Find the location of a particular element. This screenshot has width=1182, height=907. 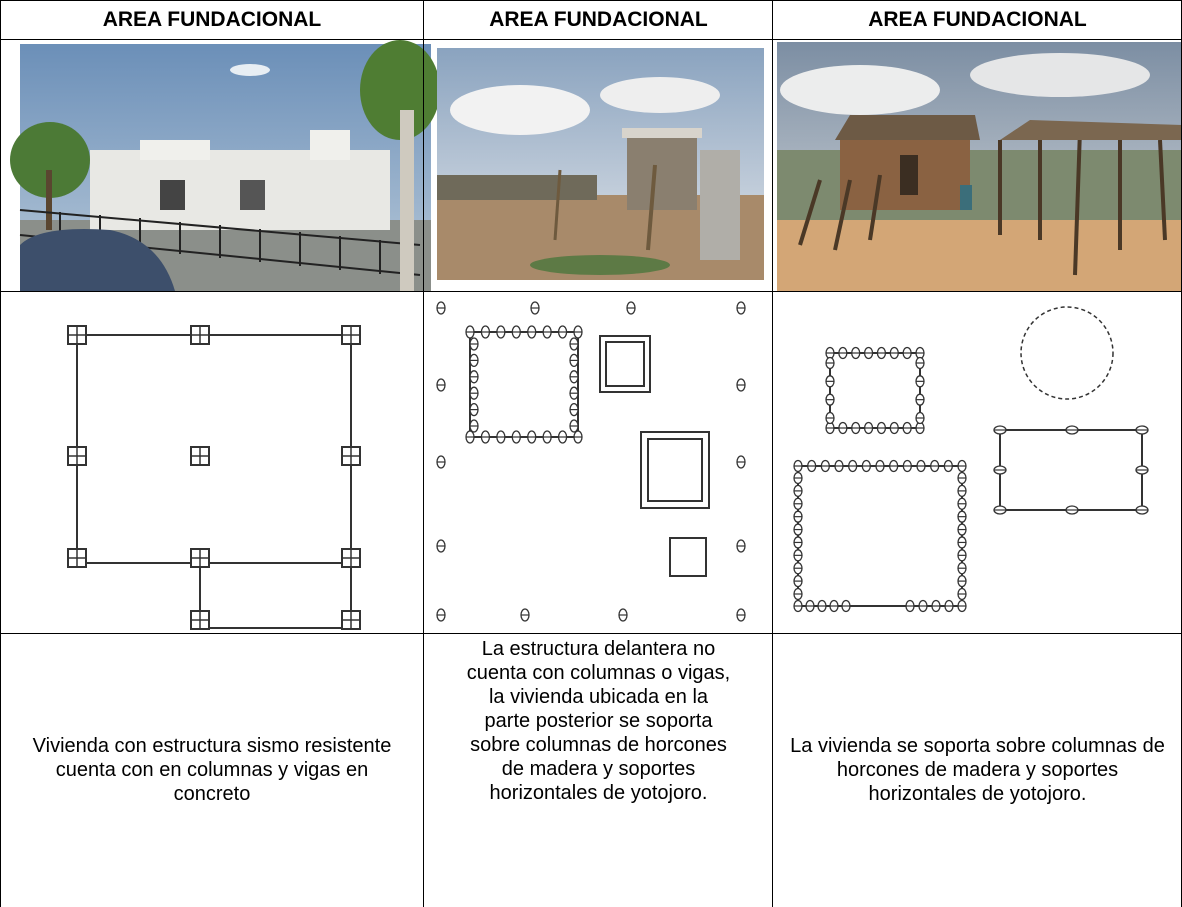

plan-concrete-columns is located at coordinates (214, 477).